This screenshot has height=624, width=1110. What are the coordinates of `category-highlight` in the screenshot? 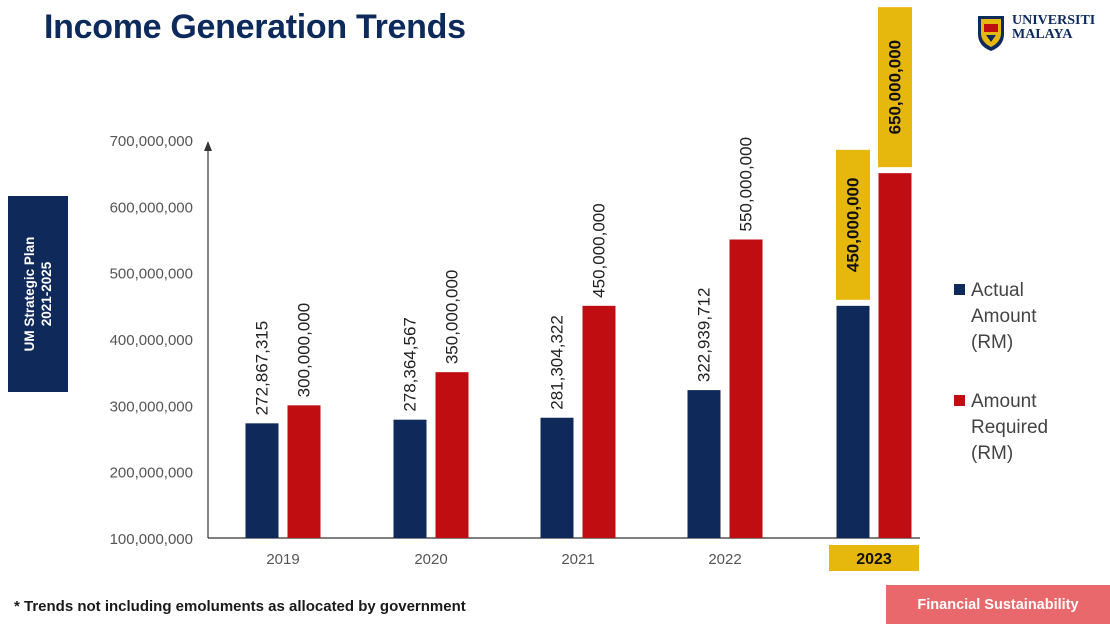 It's located at (874, 558).